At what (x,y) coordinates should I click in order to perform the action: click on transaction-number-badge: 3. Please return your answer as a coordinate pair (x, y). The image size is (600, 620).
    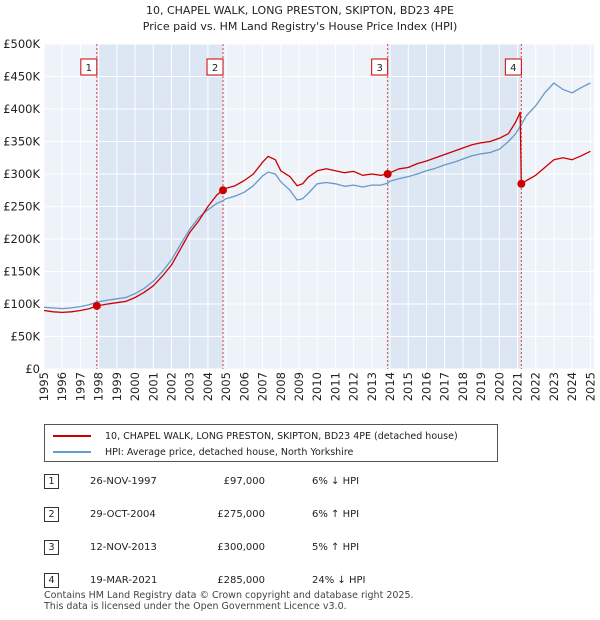
    Looking at the image, I should click on (51, 547).